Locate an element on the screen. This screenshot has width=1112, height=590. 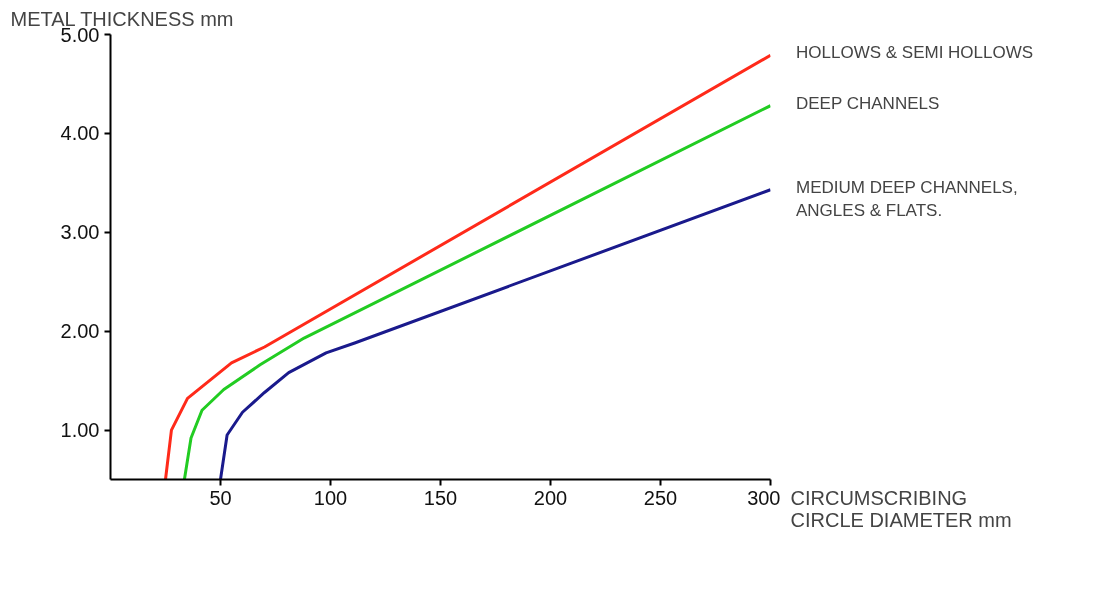
series-label: MEDIUM DEEP CHANNELS, ANGLES & FLATS. is located at coordinates (907, 198).